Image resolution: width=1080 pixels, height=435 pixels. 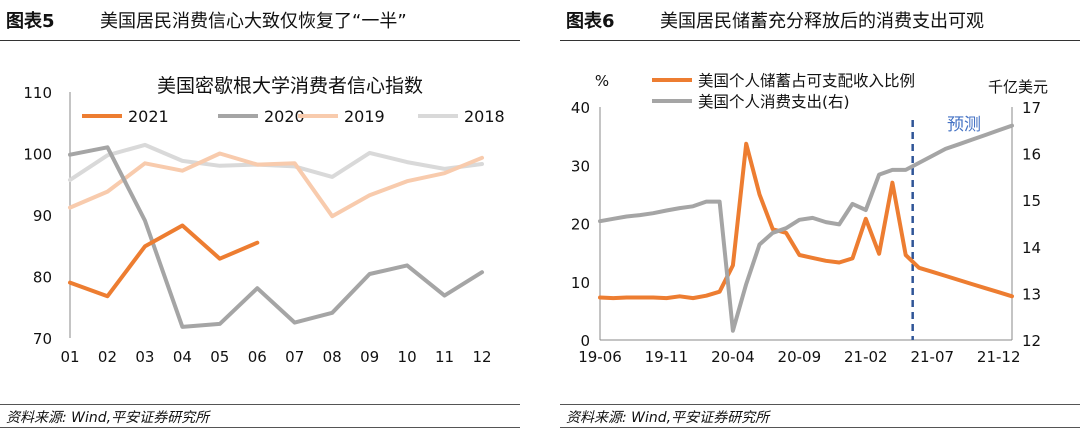 I want to click on right-legend-label-0: 美国个人储蓄占可支配收入比例, so click(x=806, y=81).